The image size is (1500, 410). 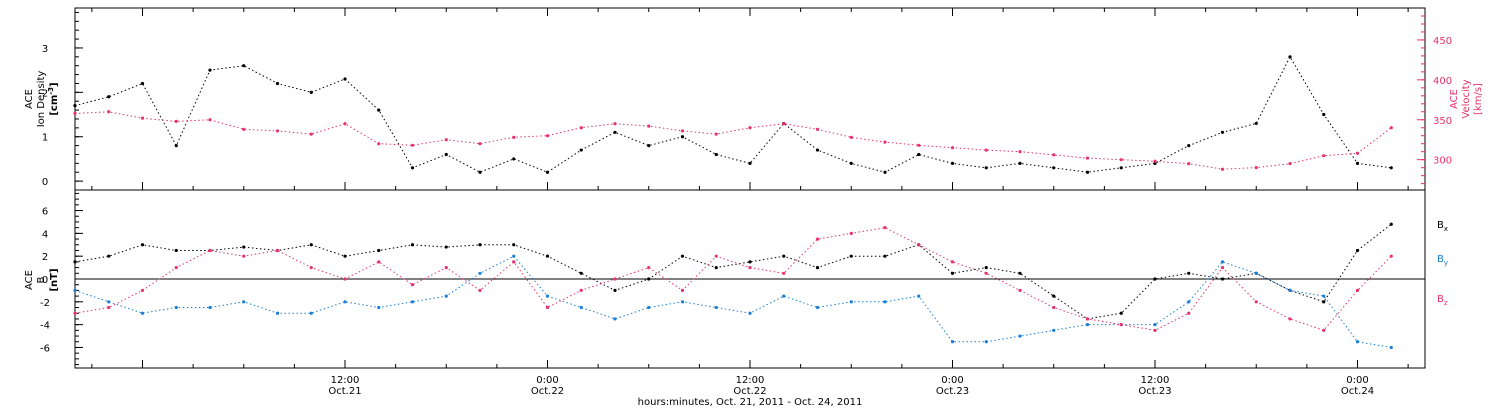 I want to click on bottom-left-ylabel: ACE B [nT], so click(x=42, y=279).